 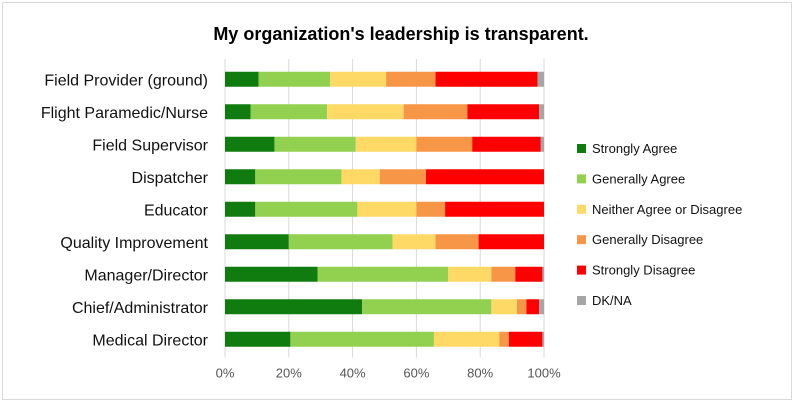 I want to click on legend-item: Neither Agree or Disagree, so click(x=659, y=209).